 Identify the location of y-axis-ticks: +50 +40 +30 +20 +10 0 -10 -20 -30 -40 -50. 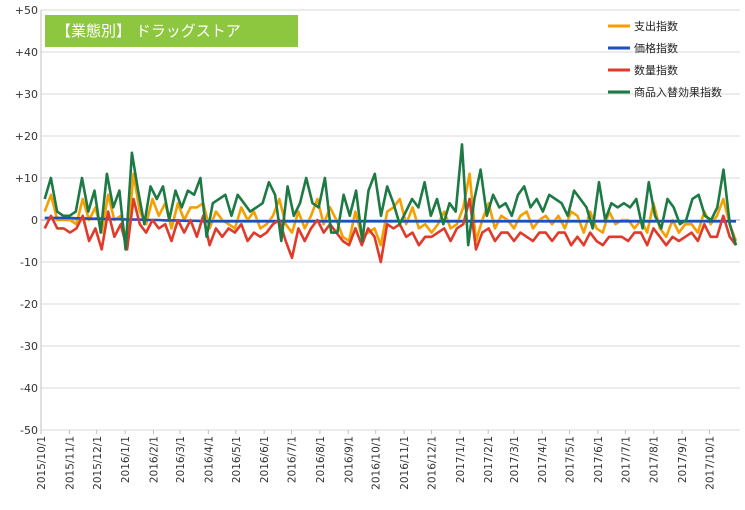
(26, 220).